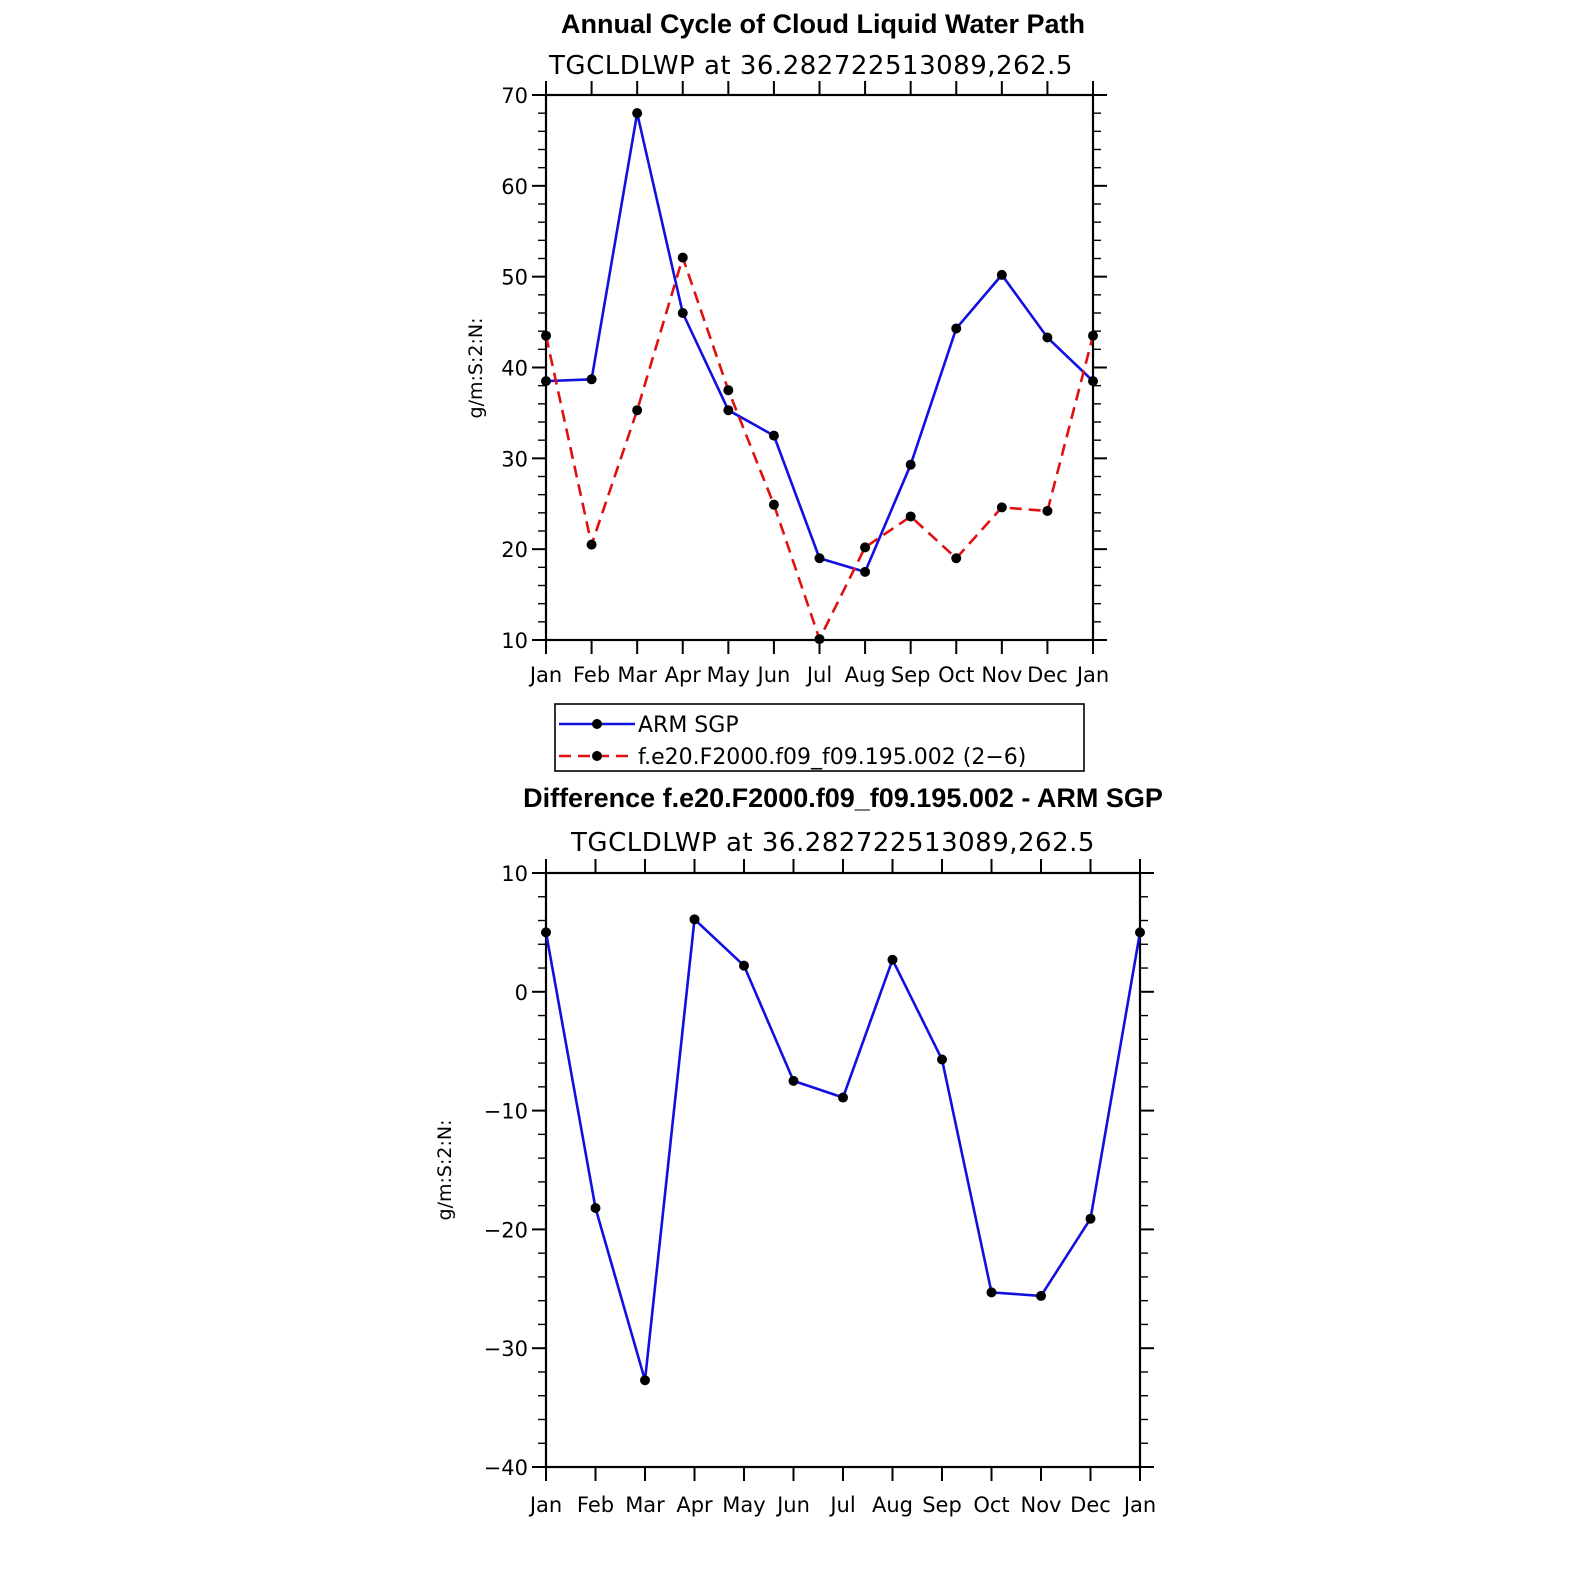  Describe the element at coordinates (688, 725) in the screenshot. I see `legend-label-arm-sgp: ARM SGP` at that location.